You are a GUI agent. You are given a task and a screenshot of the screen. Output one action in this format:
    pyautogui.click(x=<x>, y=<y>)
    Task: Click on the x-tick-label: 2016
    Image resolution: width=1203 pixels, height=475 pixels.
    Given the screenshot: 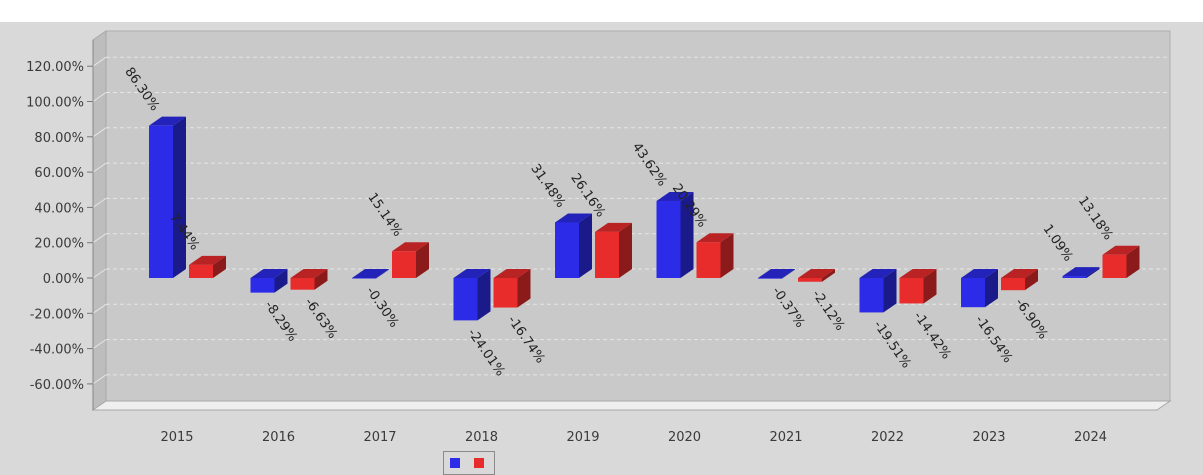 What is the action you would take?
    pyautogui.click(x=278, y=437)
    